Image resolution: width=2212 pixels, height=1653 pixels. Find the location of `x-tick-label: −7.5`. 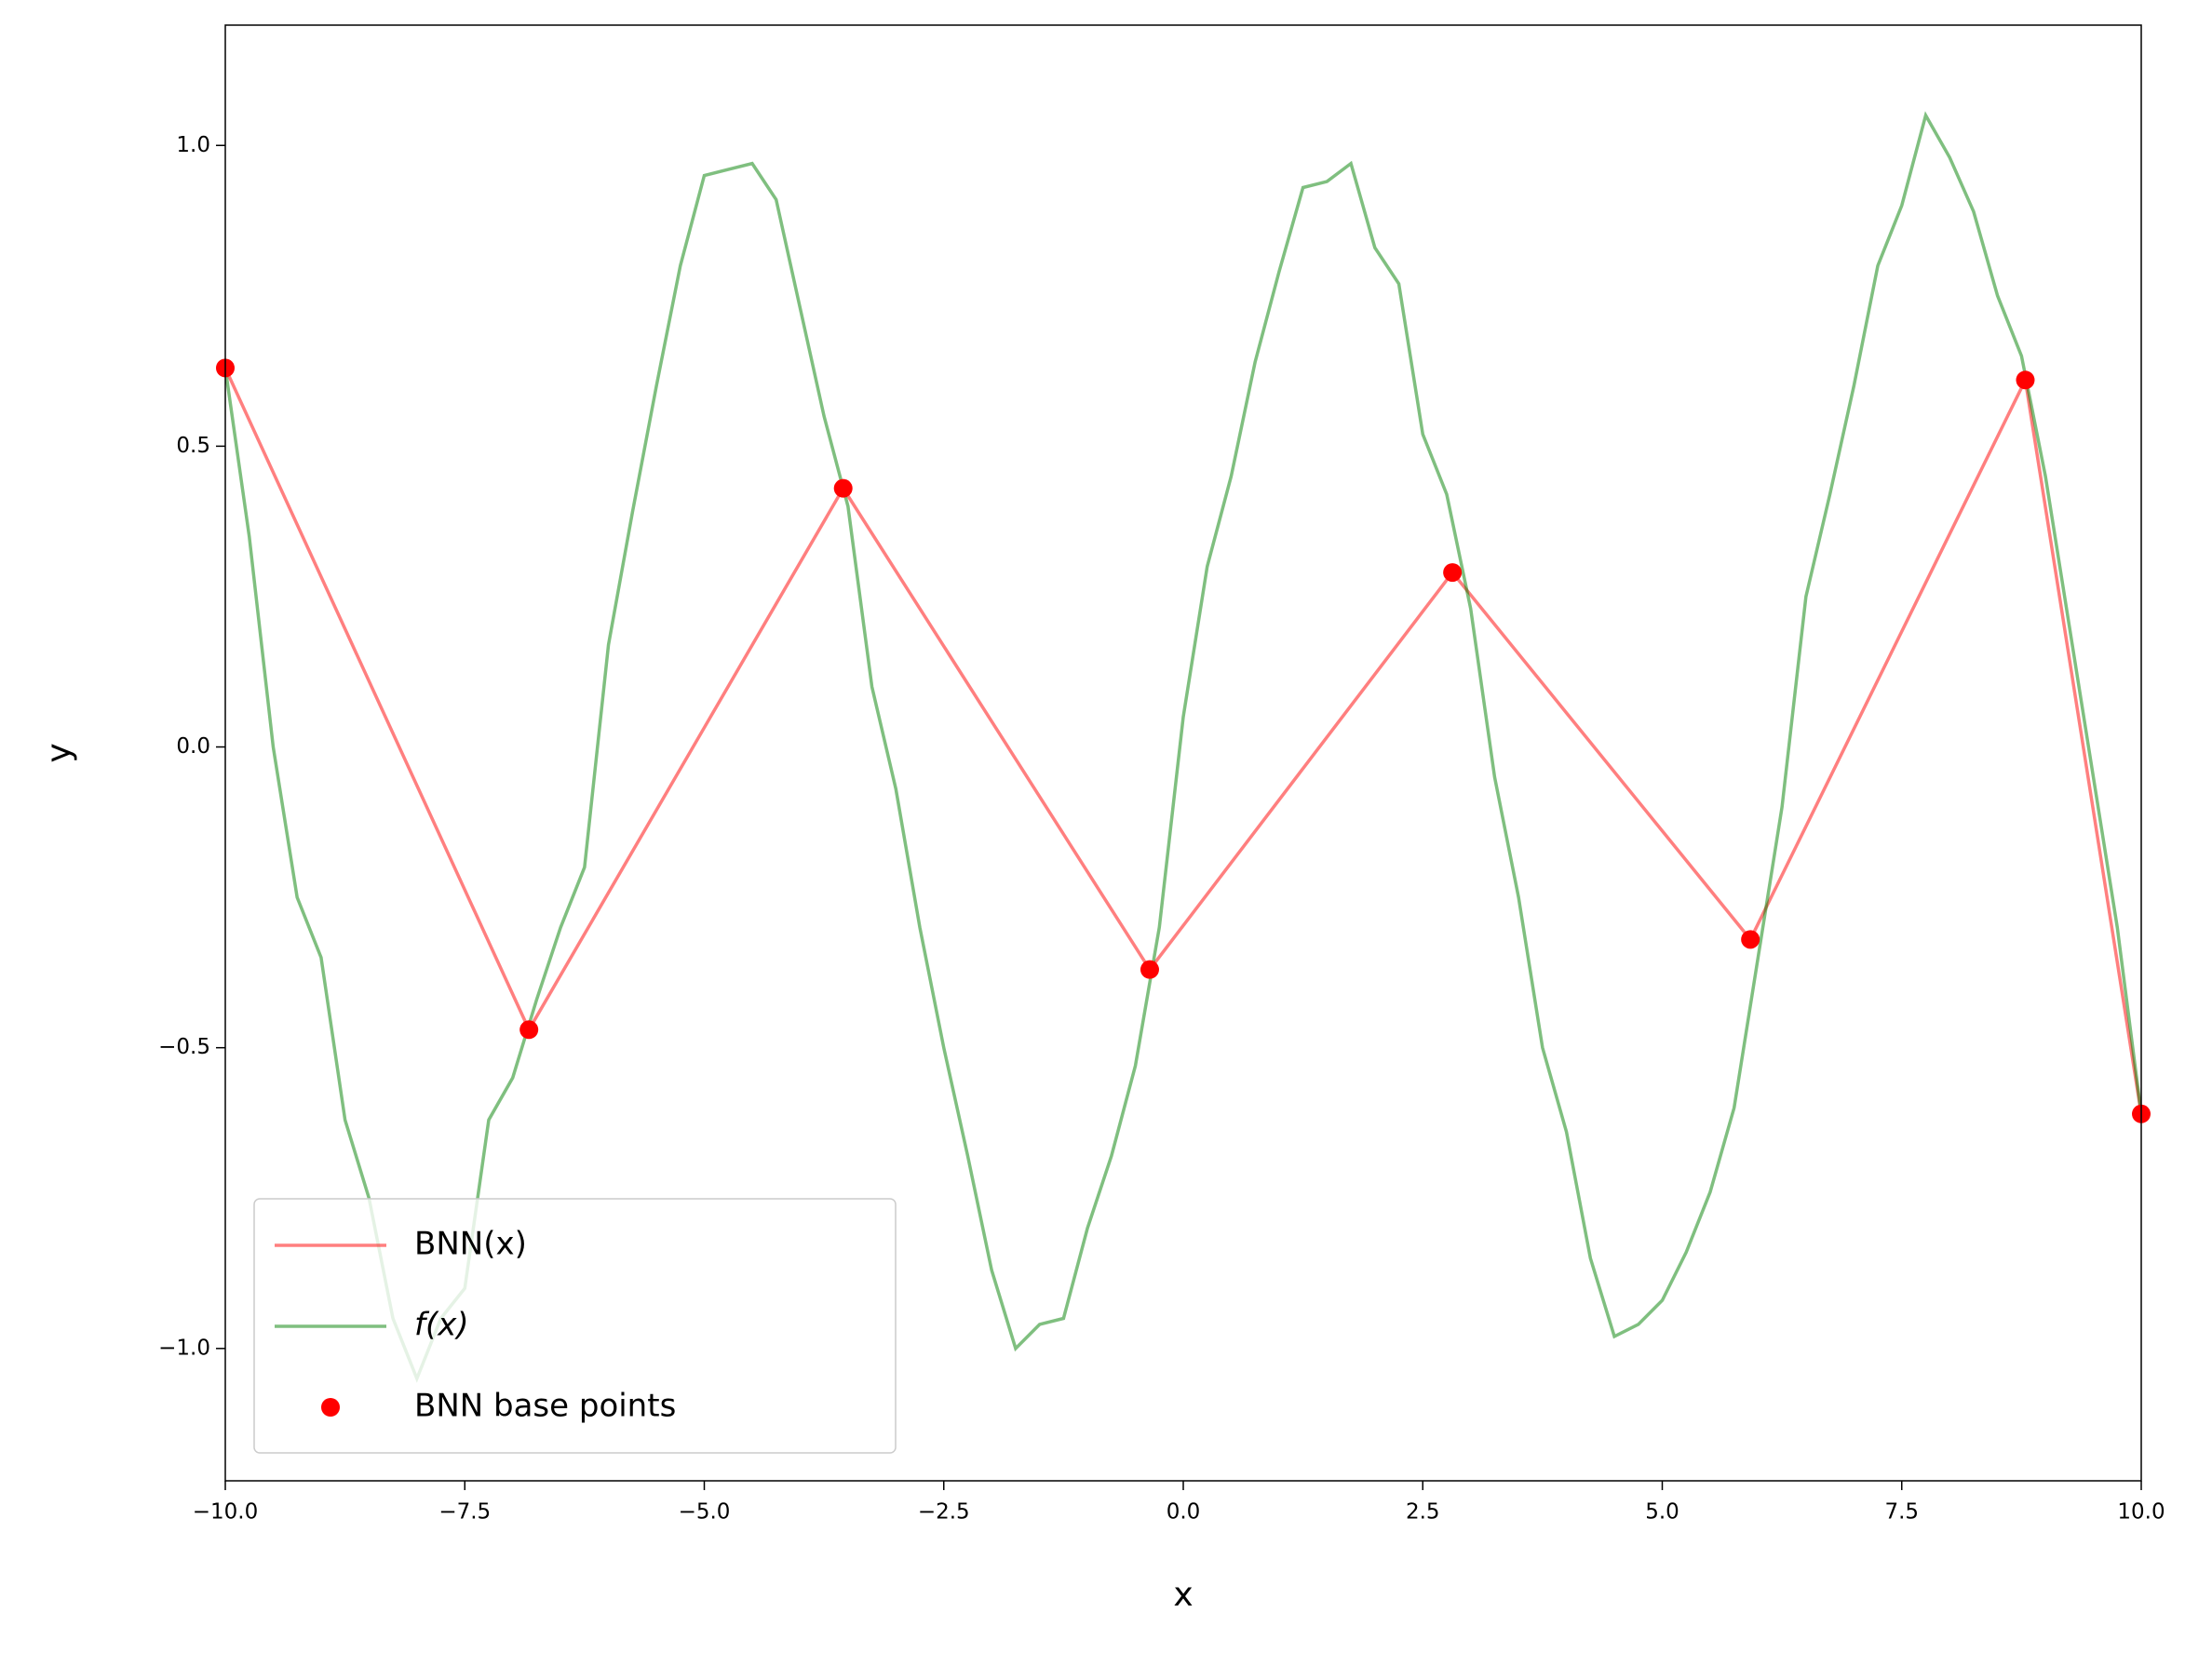

x-tick-label: −7.5 is located at coordinates (464, 1512).